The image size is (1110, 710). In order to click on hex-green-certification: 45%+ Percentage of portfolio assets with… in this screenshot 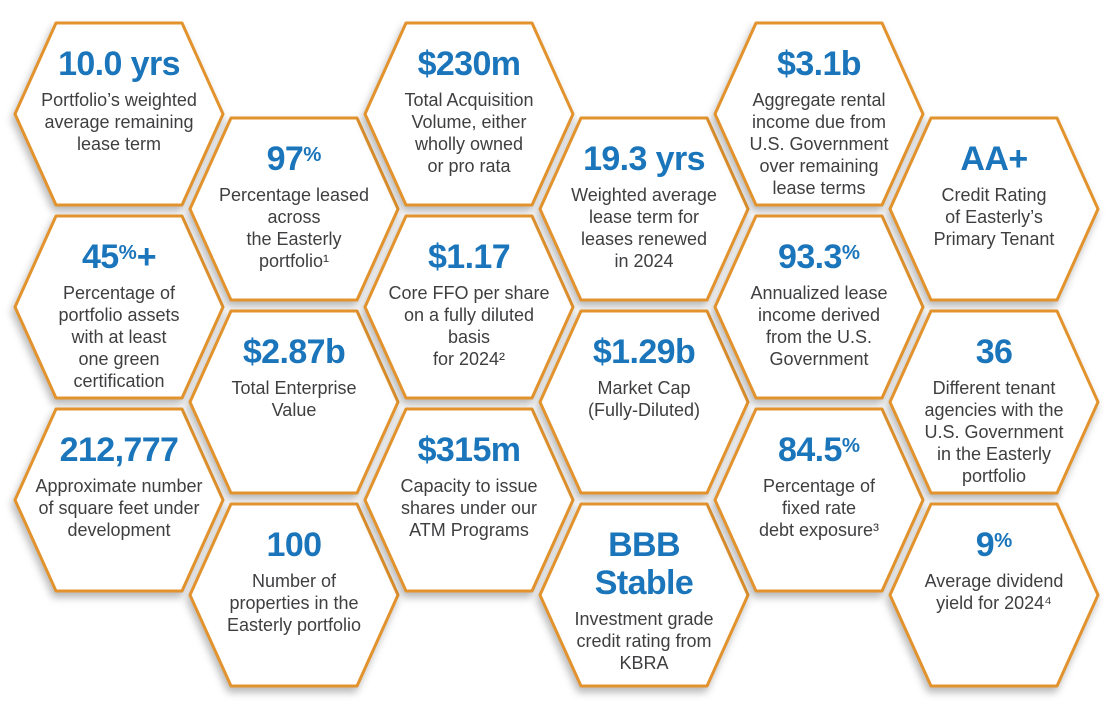, I will do `click(119, 307)`.